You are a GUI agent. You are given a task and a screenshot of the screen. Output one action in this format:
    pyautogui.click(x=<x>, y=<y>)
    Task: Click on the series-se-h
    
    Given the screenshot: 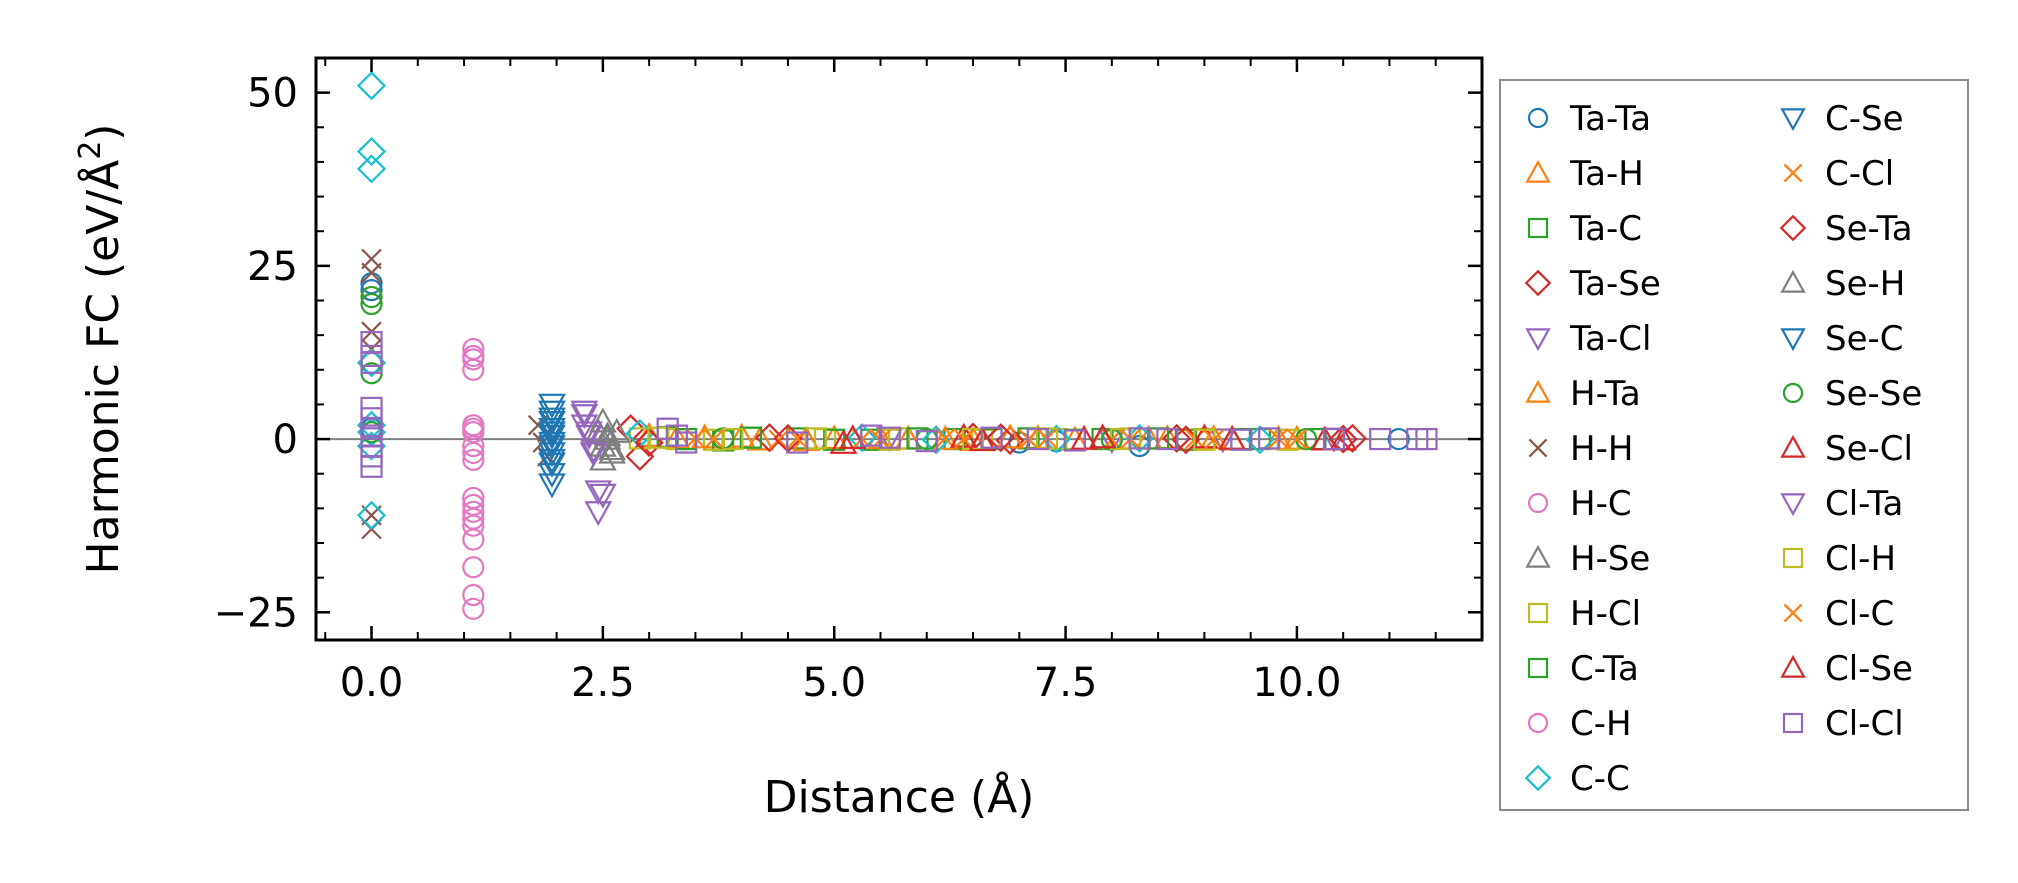 What is the action you would take?
    pyautogui.click(x=610, y=434)
    